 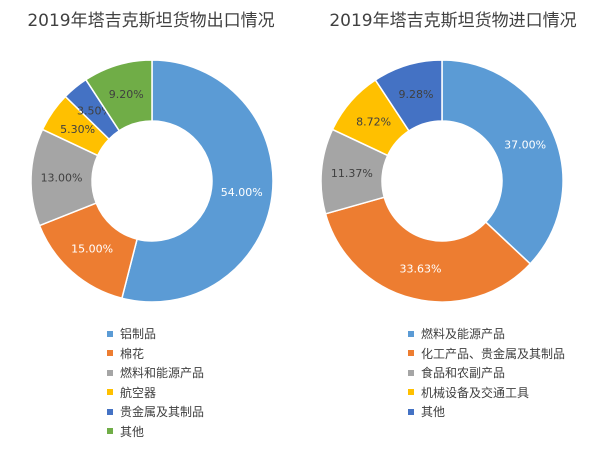 What do you see at coordinates (373, 121) in the screenshot?
I see `import-data-label-3: 8.72%` at bounding box center [373, 121].